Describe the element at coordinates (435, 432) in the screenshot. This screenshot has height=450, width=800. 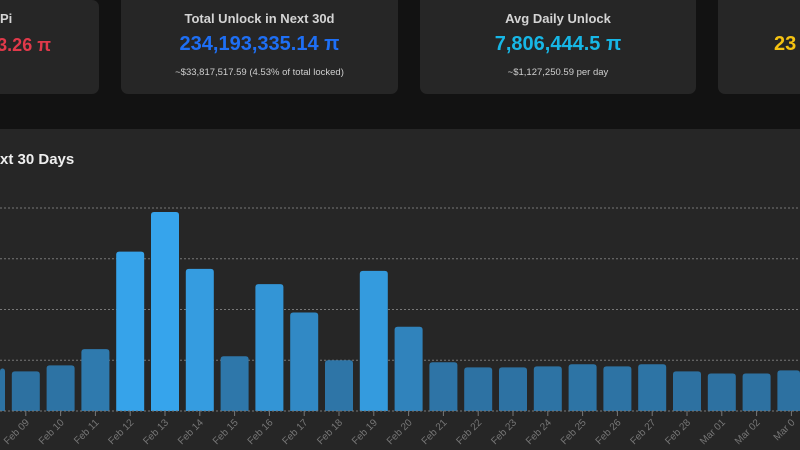
I see `x-tick-label: Feb 21` at that location.